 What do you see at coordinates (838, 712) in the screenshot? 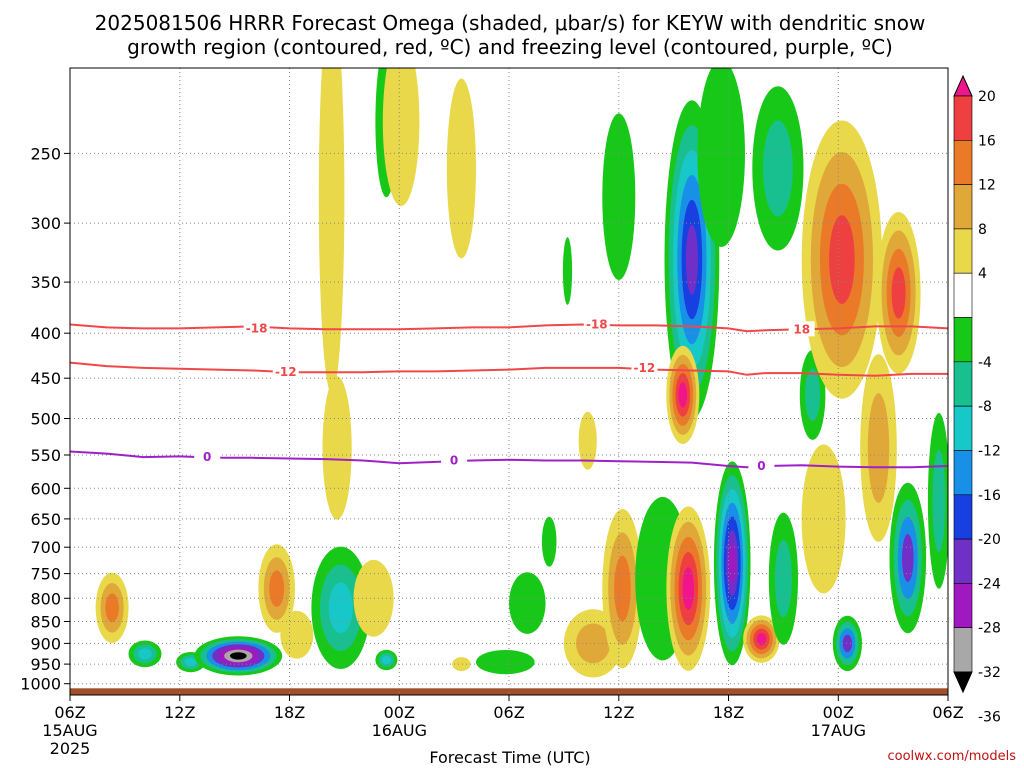
I see `x-tick-label-7: 00Z` at bounding box center [838, 712].